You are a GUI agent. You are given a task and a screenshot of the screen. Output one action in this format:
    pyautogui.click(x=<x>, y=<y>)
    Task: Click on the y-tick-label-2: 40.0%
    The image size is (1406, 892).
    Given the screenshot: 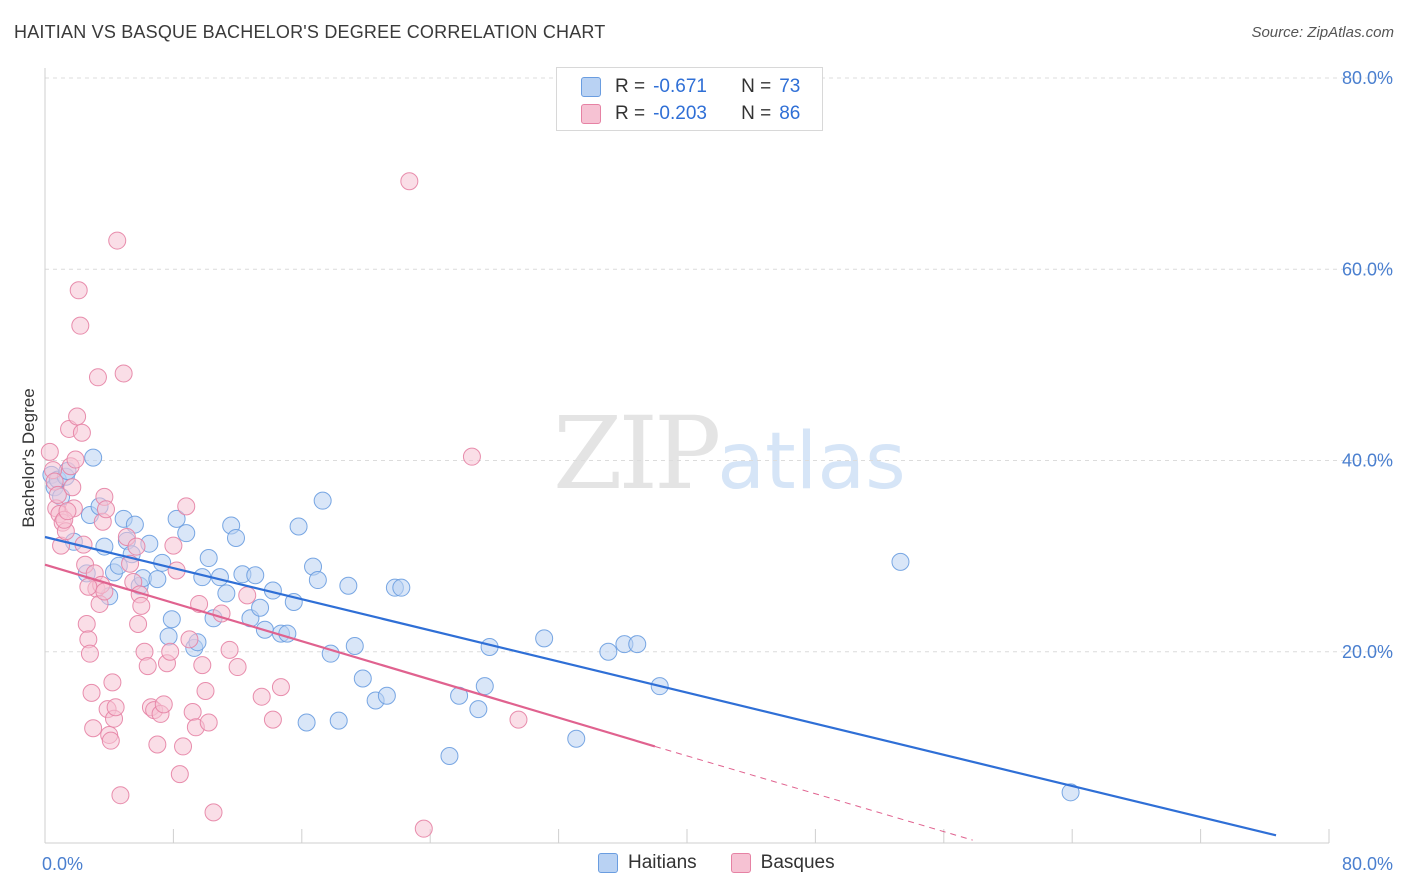 What is the action you would take?
    pyautogui.click(x=1367, y=461)
    